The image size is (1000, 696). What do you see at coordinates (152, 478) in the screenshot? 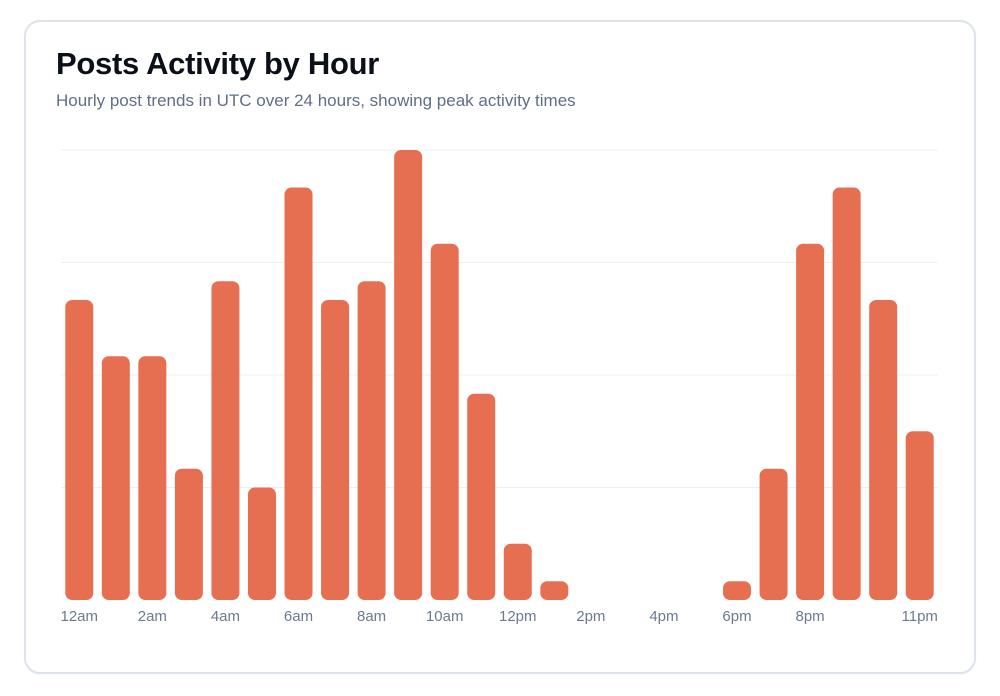
I see `bar-2am` at bounding box center [152, 478].